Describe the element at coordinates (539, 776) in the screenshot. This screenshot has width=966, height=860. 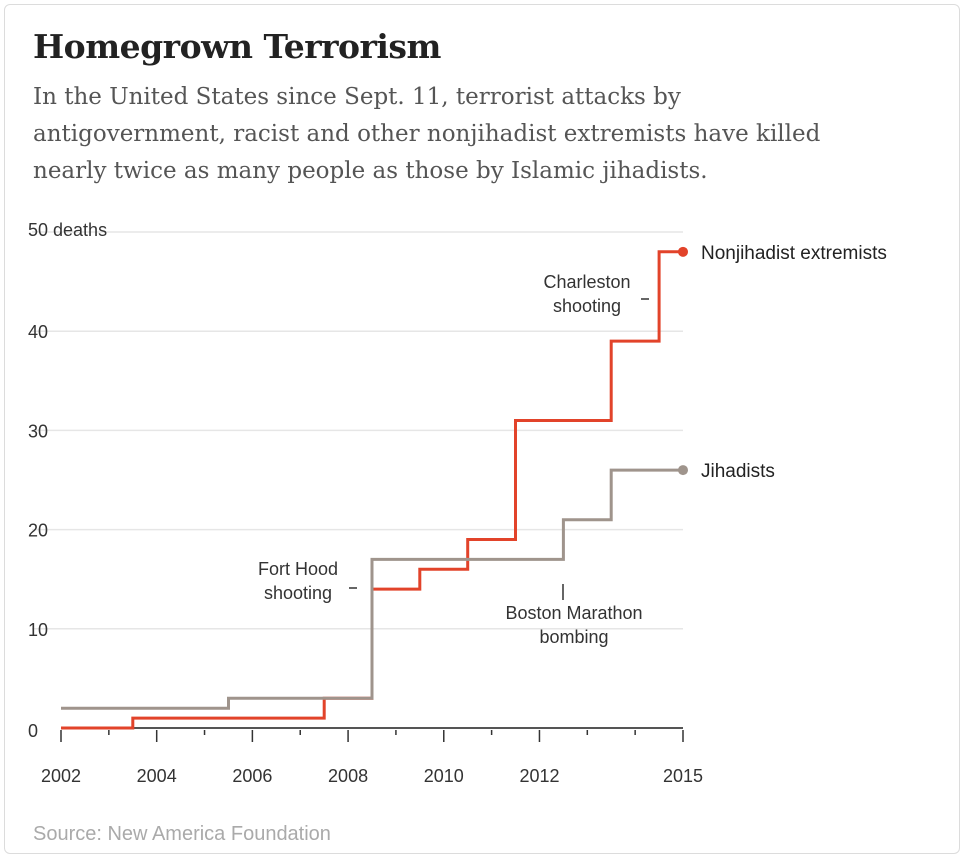
I see `x-tick-label-2012: 2012` at that location.